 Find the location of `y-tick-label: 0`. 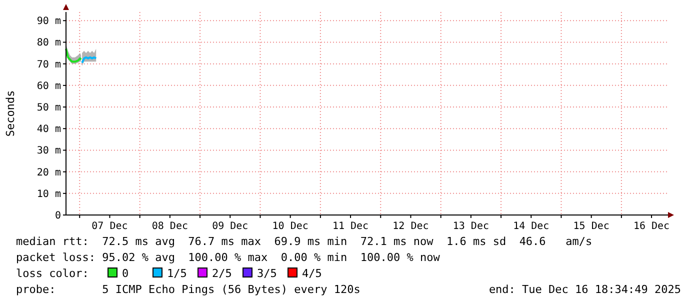

y-tick-label: 0 is located at coordinates (57, 216).